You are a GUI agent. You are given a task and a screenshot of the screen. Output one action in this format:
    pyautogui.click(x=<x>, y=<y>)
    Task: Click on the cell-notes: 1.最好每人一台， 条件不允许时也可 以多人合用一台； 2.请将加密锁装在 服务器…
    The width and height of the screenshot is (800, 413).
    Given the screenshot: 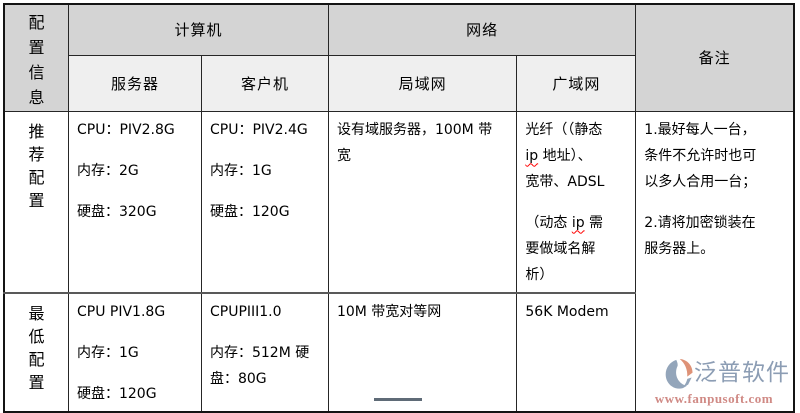 What is the action you would take?
    pyautogui.click(x=715, y=261)
    